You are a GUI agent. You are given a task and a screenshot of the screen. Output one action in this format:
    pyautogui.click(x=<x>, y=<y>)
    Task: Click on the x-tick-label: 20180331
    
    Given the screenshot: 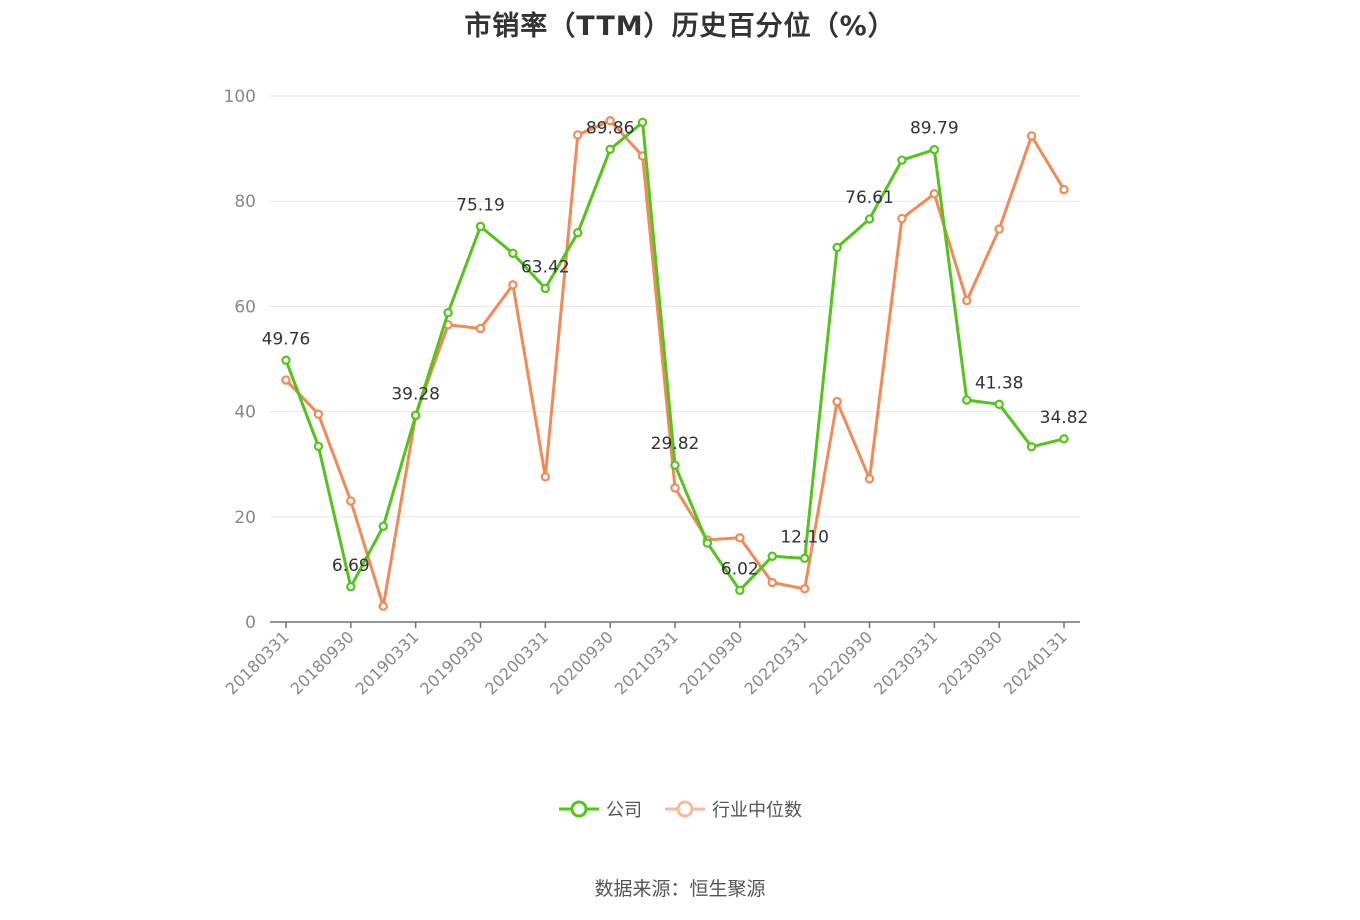 What is the action you would take?
    pyautogui.click(x=257, y=662)
    